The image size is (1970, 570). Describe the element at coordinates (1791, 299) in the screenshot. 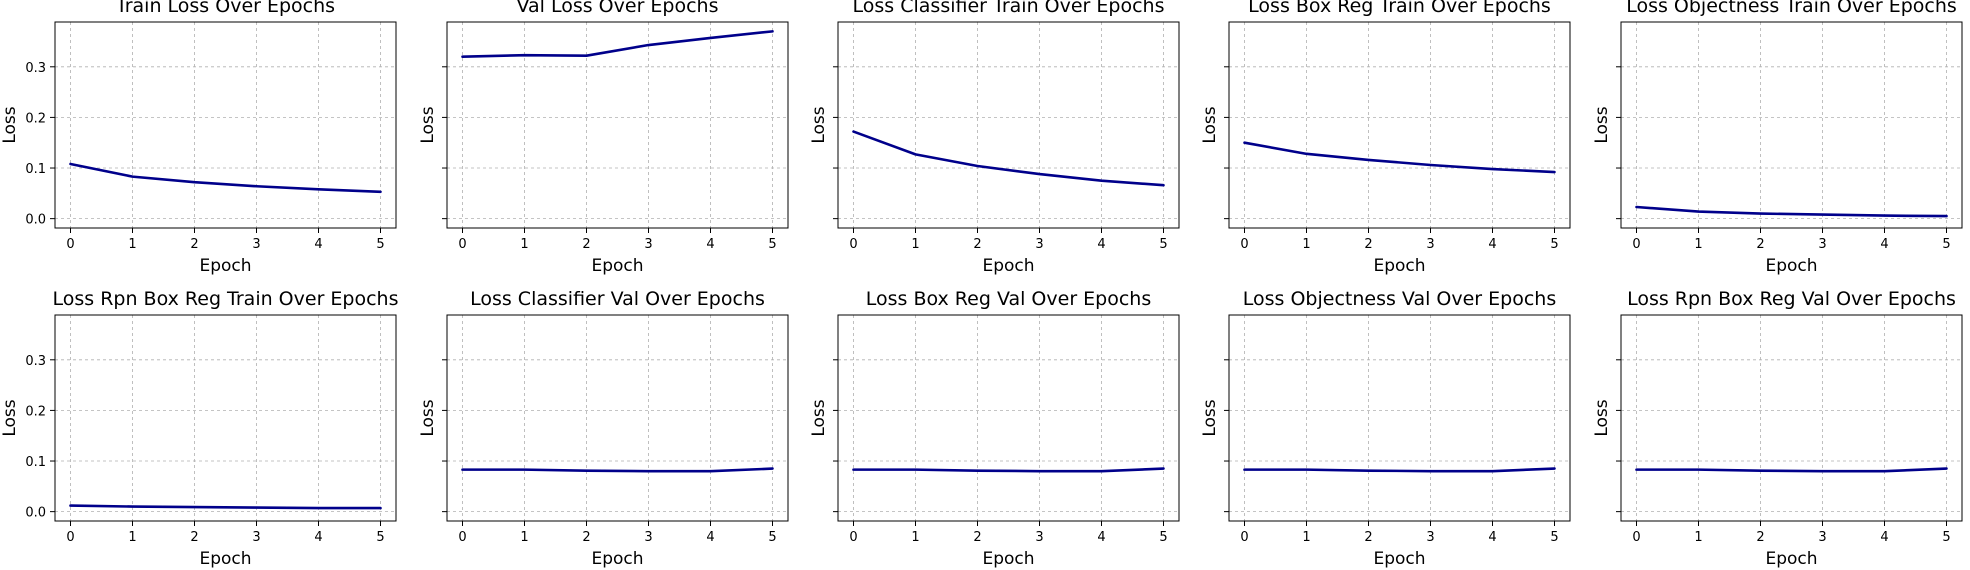

I see `chart-title: Loss Rpn Box Reg Val Over Epochs` at that location.